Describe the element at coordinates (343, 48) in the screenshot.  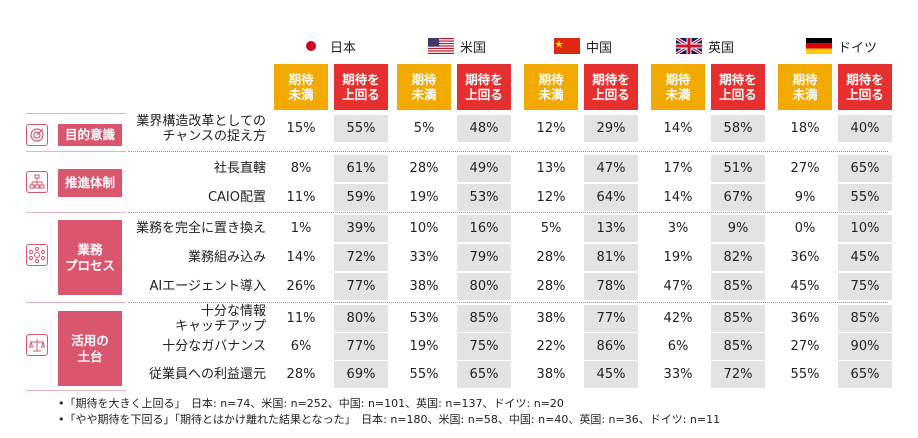
I see `country-name: 日本` at that location.